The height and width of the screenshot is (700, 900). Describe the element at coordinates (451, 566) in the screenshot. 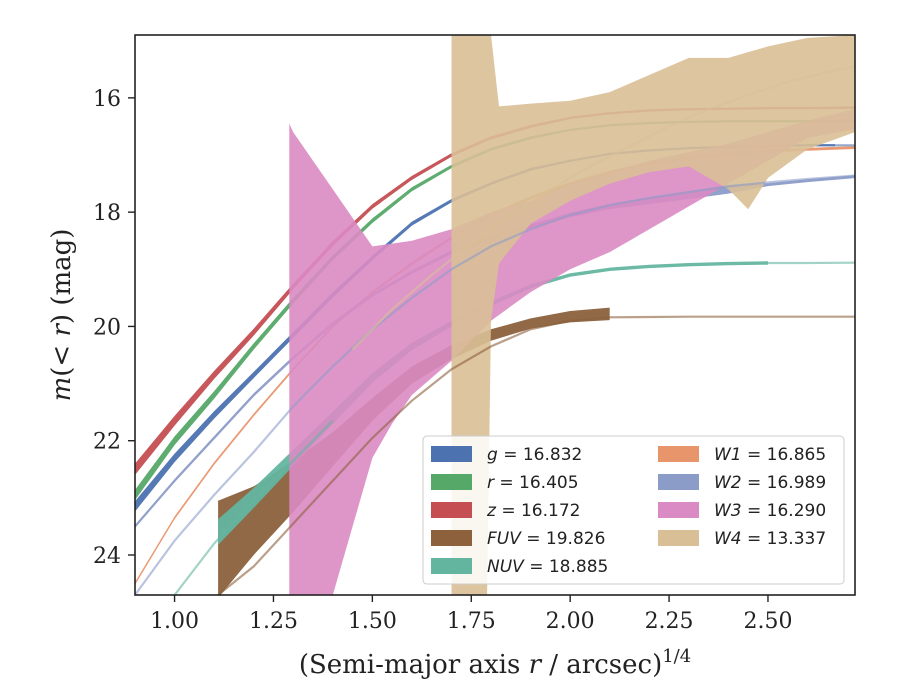

I see `legend-swatch-nuv` at that location.